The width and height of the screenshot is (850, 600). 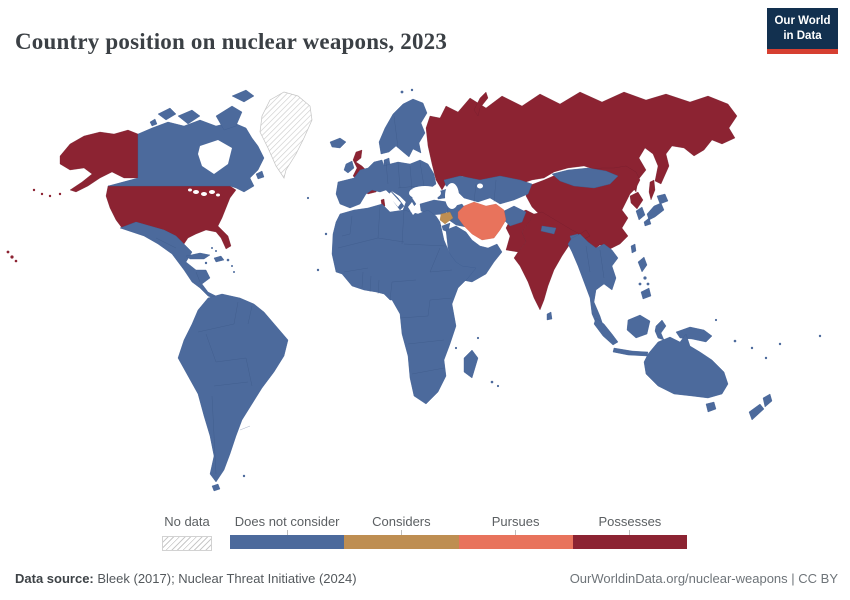 I want to click on countries-considers, so click(x=446, y=218).